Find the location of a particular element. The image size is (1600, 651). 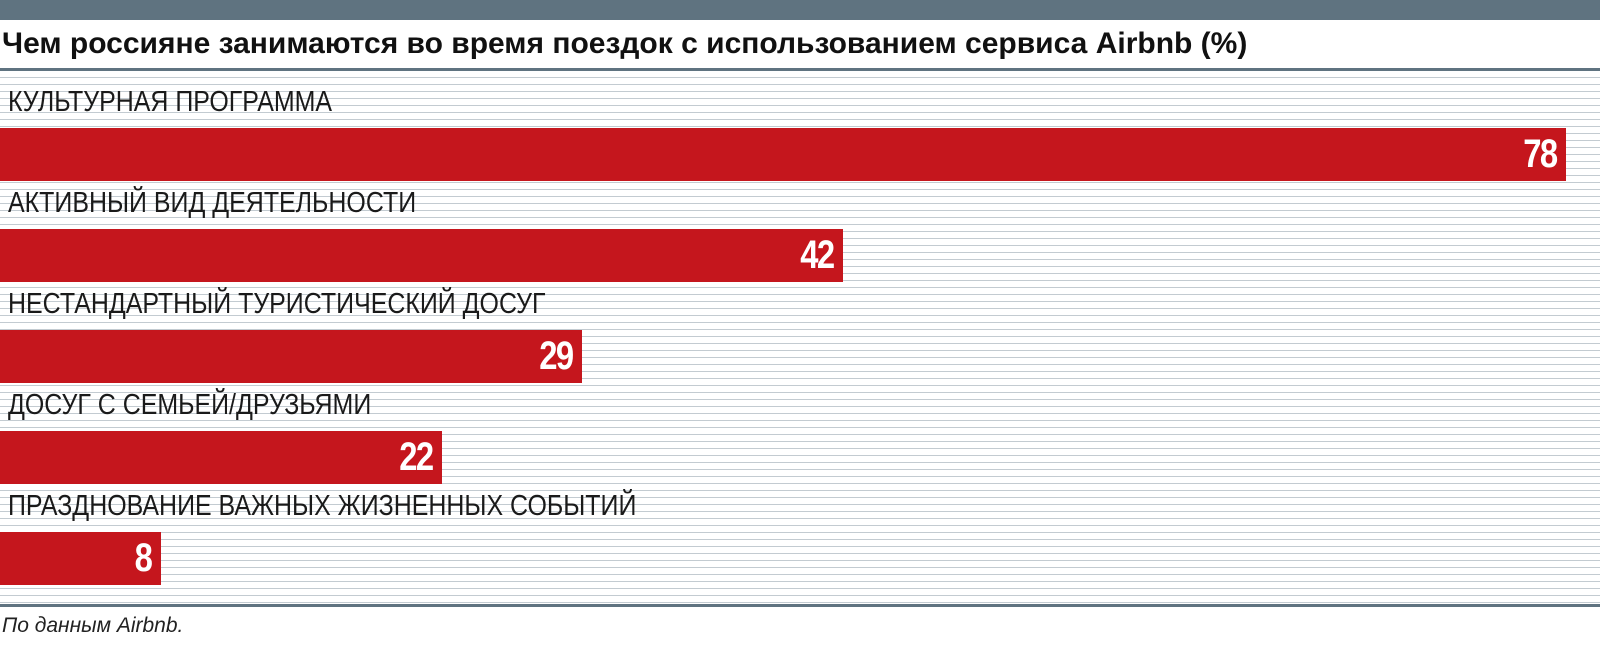

footer-rule is located at coordinates (800, 605).